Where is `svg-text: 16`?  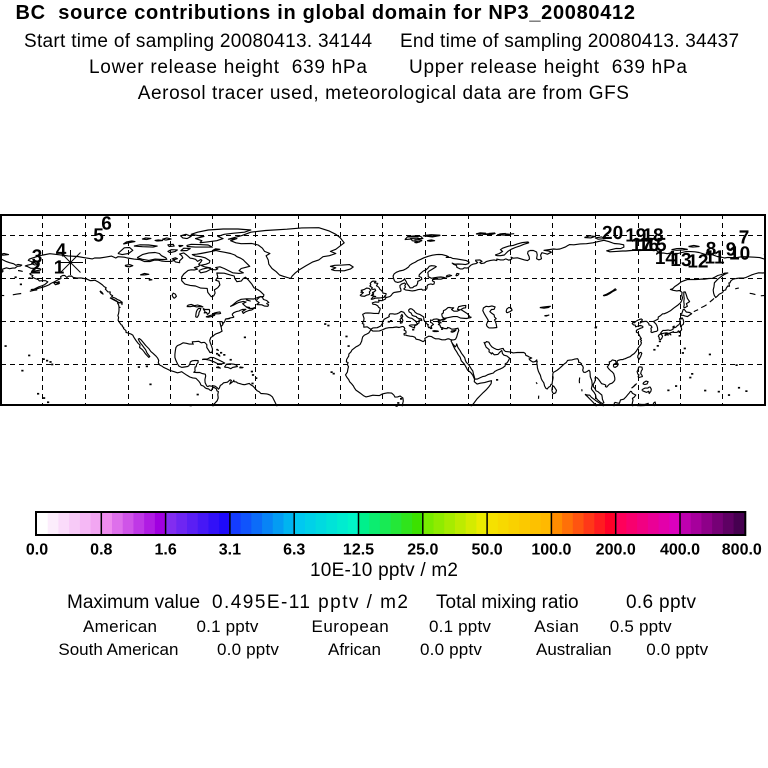 svg-text: 16 is located at coordinates (648, 245).